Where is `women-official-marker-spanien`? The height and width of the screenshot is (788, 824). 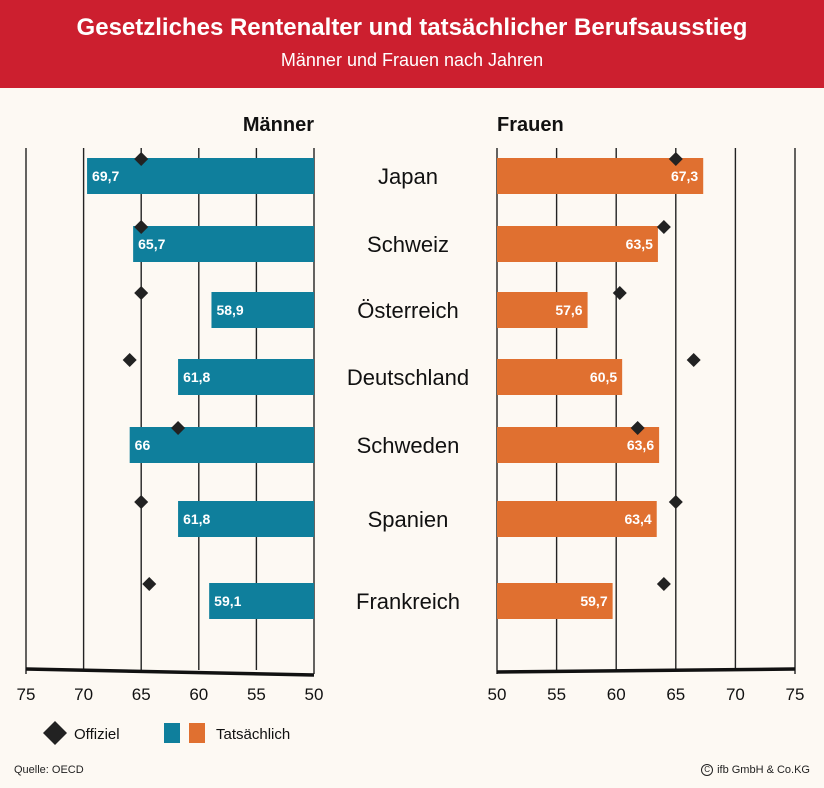 women-official-marker-spanien is located at coordinates (675, 502).